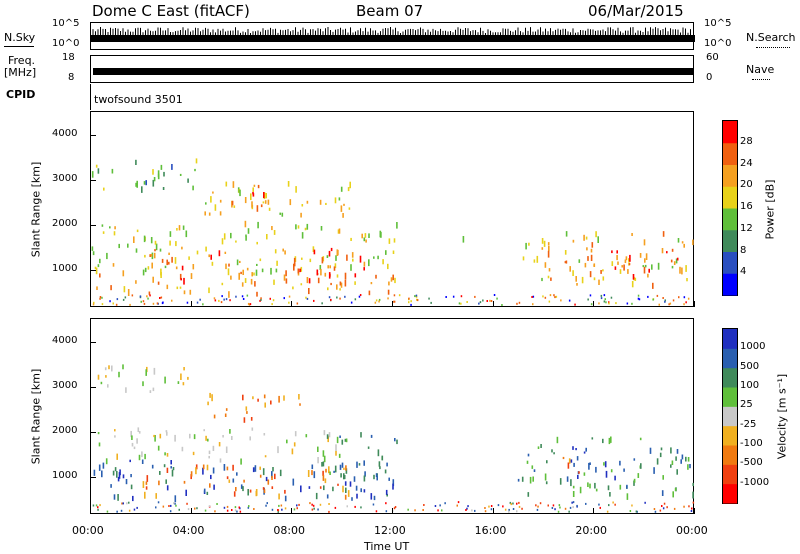 The height and width of the screenshot is (554, 800). I want to click on time-tick, so click(292, 511).